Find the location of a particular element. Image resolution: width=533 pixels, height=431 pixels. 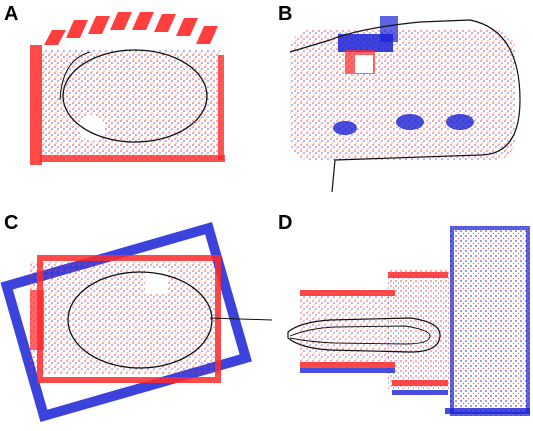

panel-d-left-cloud is located at coordinates (345, 330).